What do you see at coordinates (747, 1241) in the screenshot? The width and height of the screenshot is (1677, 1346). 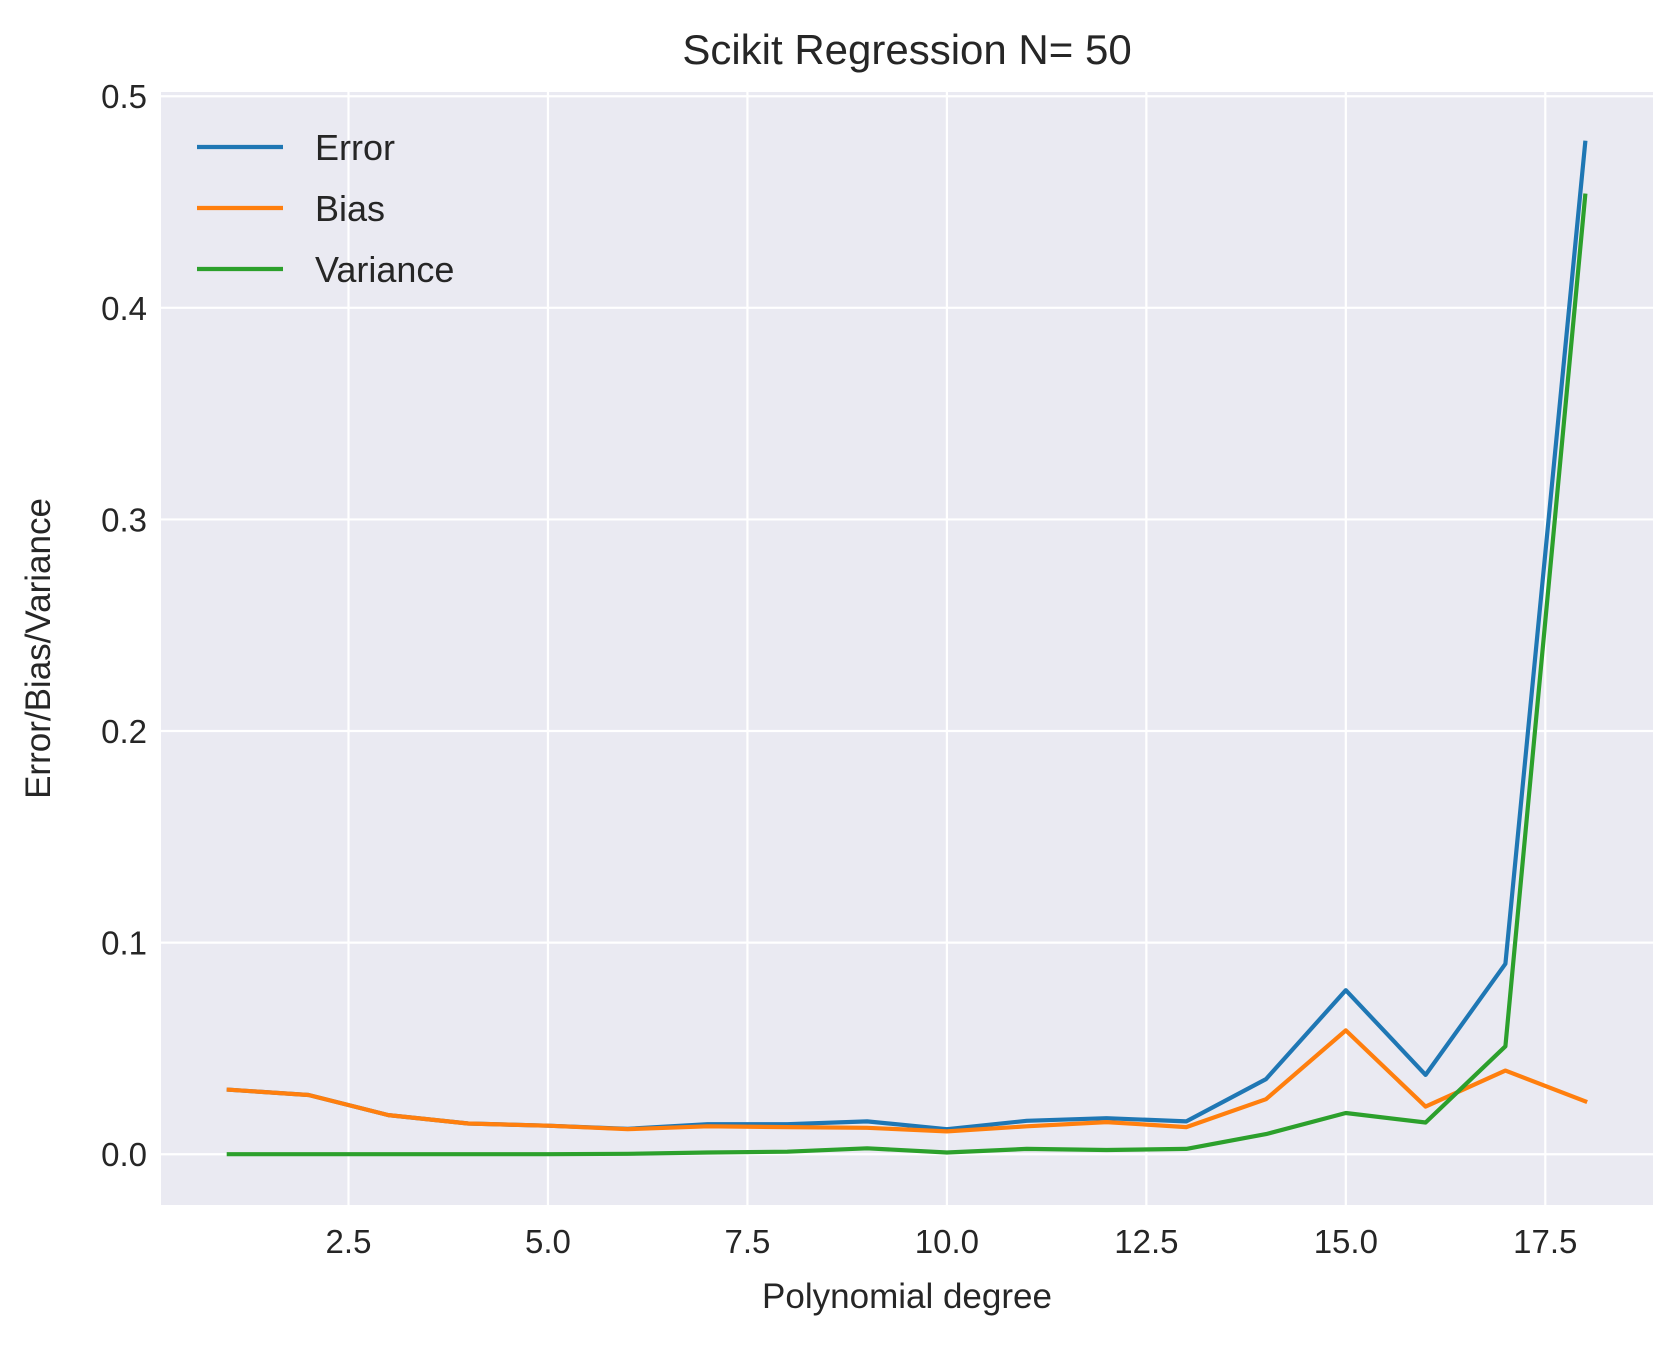 I see `x-tick-label: 7.5` at bounding box center [747, 1241].